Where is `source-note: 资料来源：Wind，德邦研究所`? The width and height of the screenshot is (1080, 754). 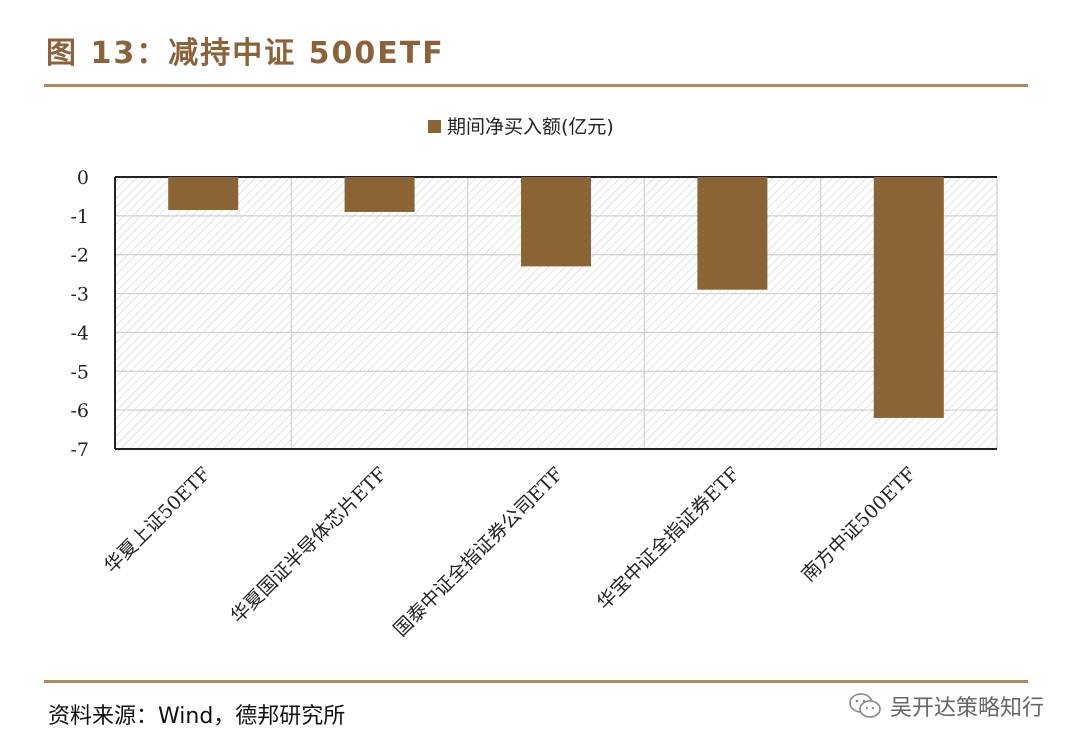
source-note: 资料来源：Wind，德邦研究所 is located at coordinates (197, 716).